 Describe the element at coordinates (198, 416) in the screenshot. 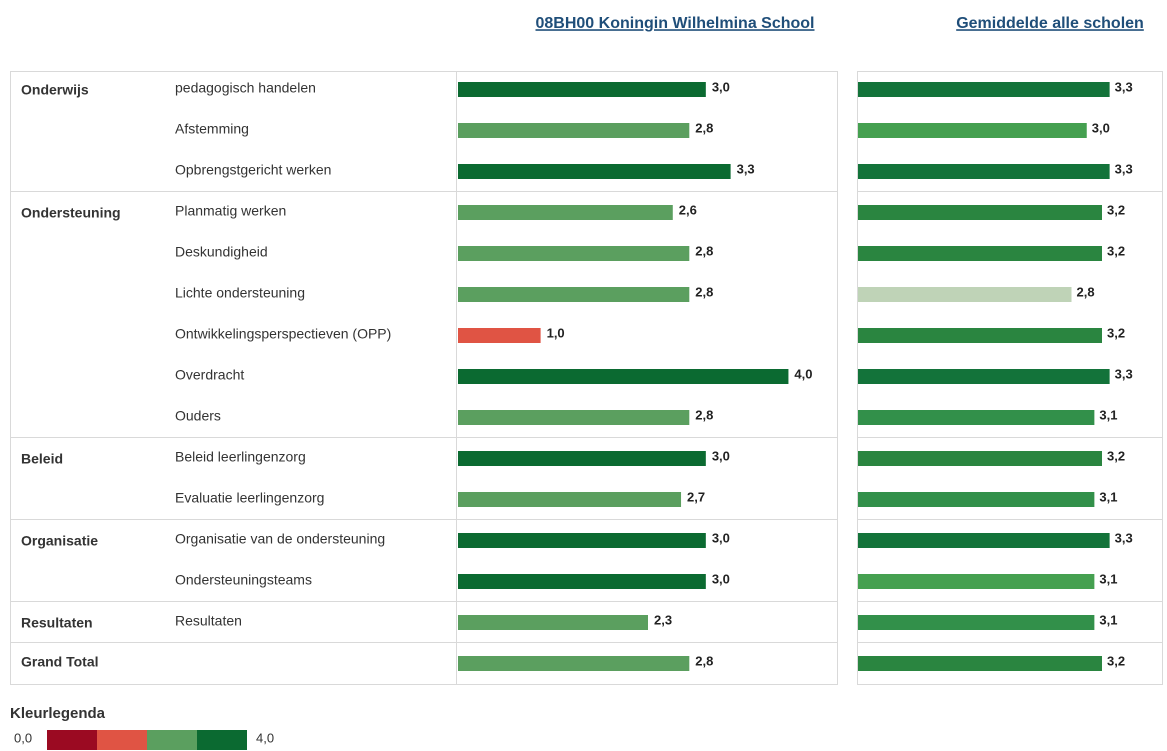

I see `item-label: Ouders` at that location.